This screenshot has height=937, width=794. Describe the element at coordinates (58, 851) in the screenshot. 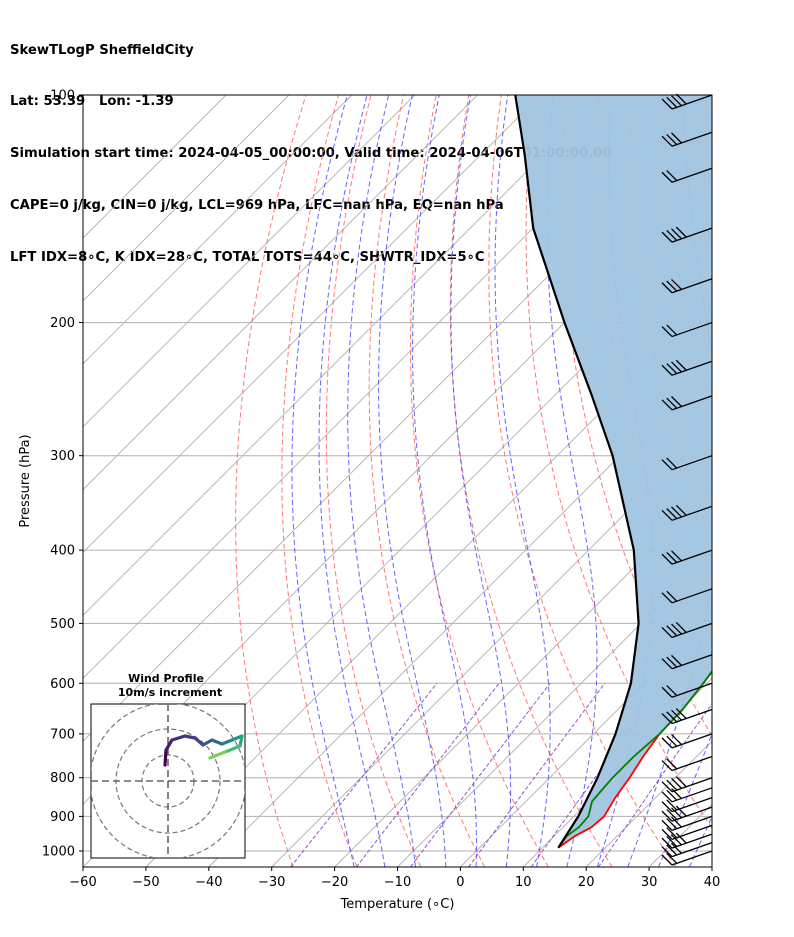

I see `y-tick-label: 1000` at that location.